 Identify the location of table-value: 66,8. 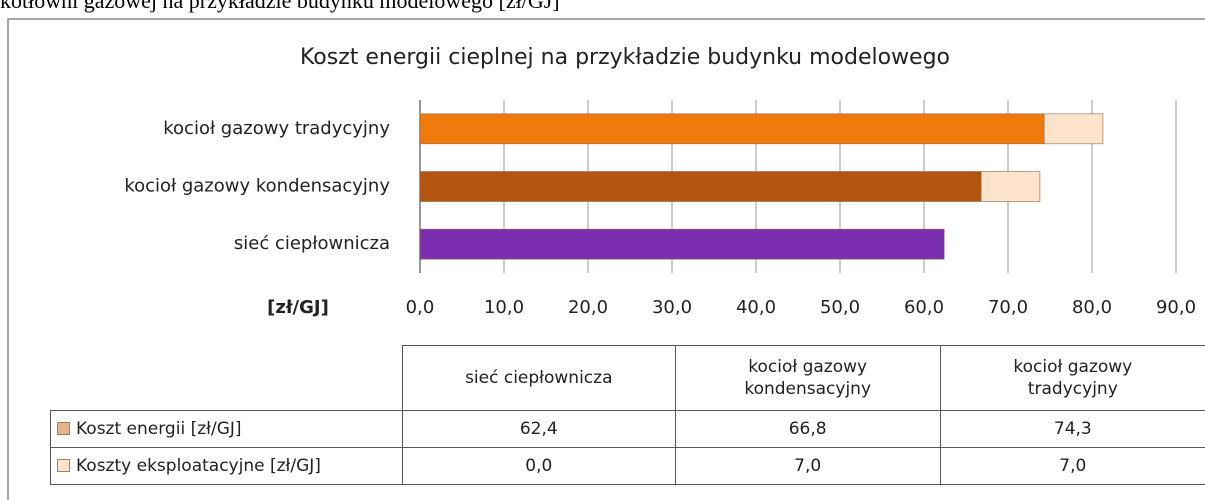
(807, 429).